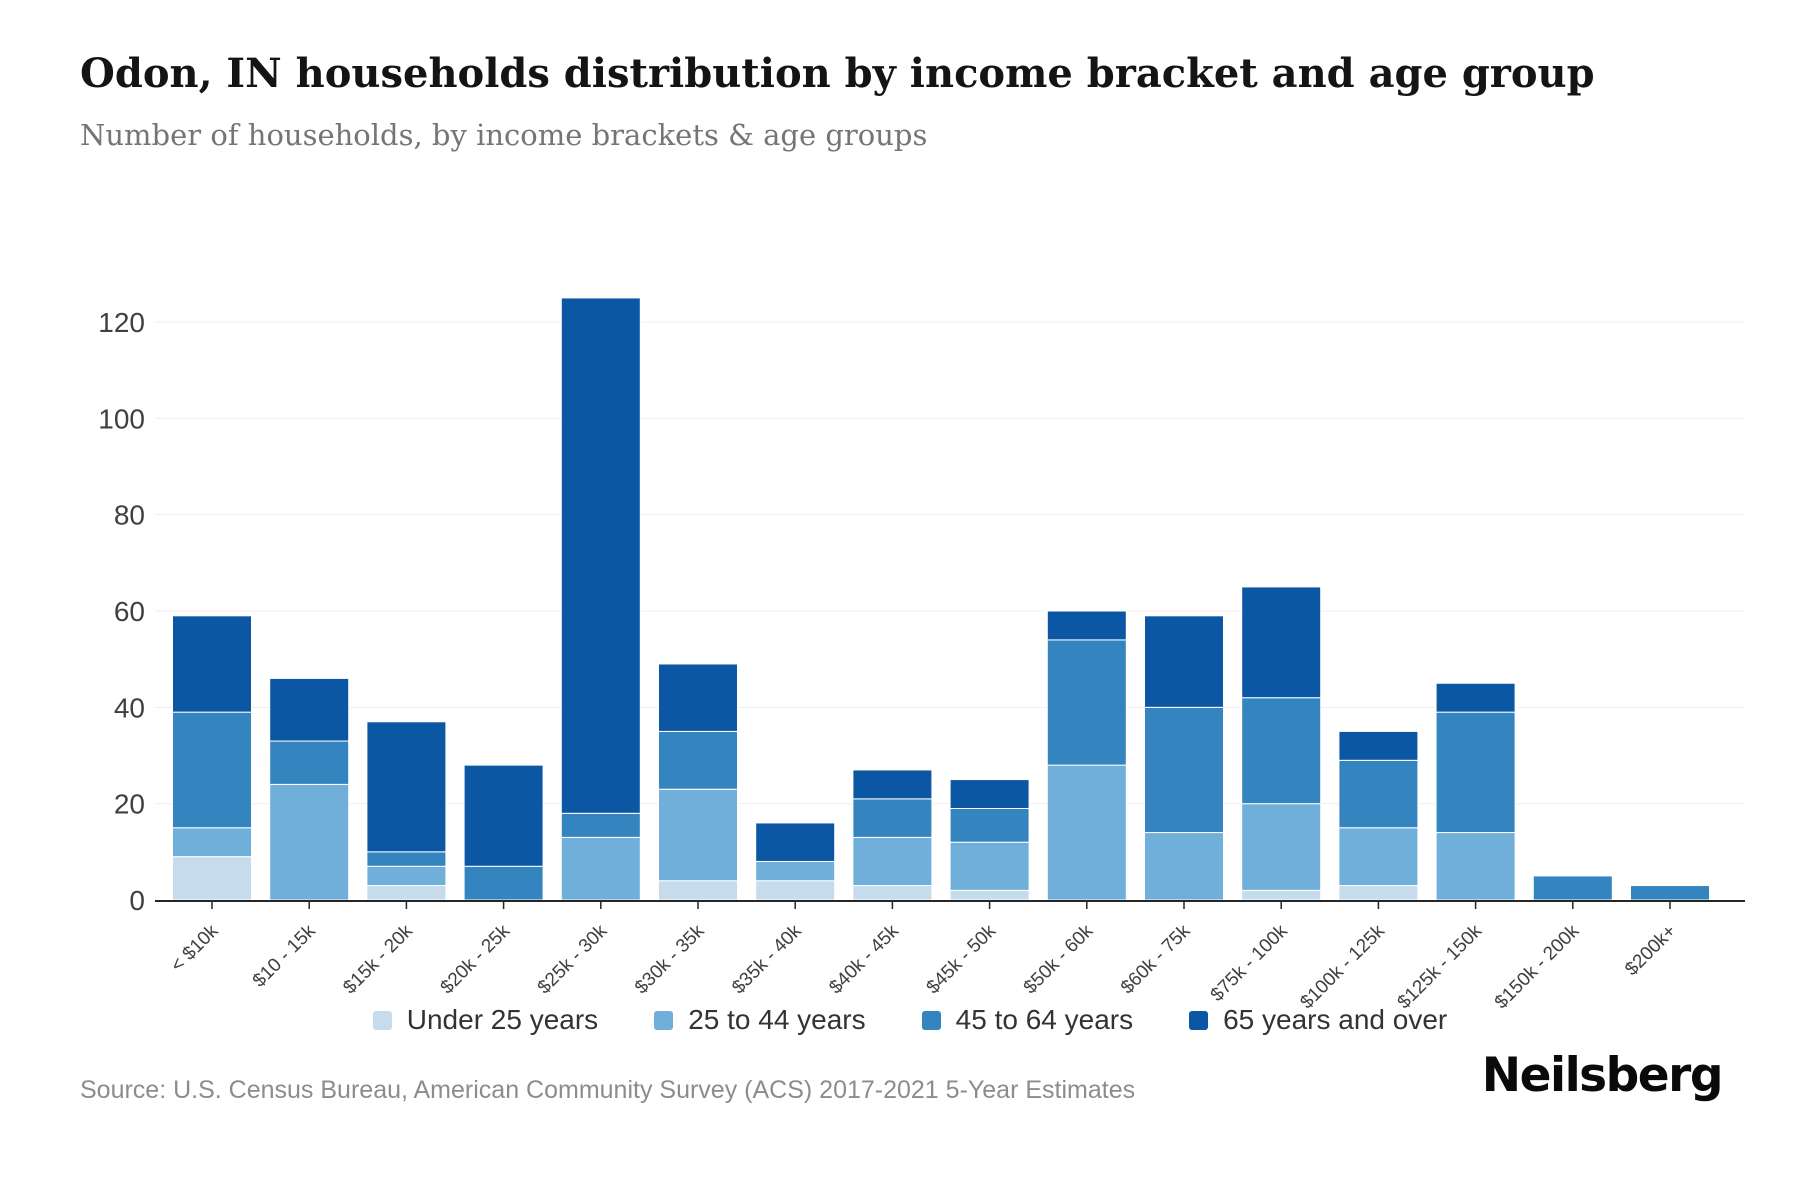 The image size is (1800, 1200). What do you see at coordinates (212, 770) in the screenshot?
I see `bar-segment-10k-45-to-64-years` at bounding box center [212, 770].